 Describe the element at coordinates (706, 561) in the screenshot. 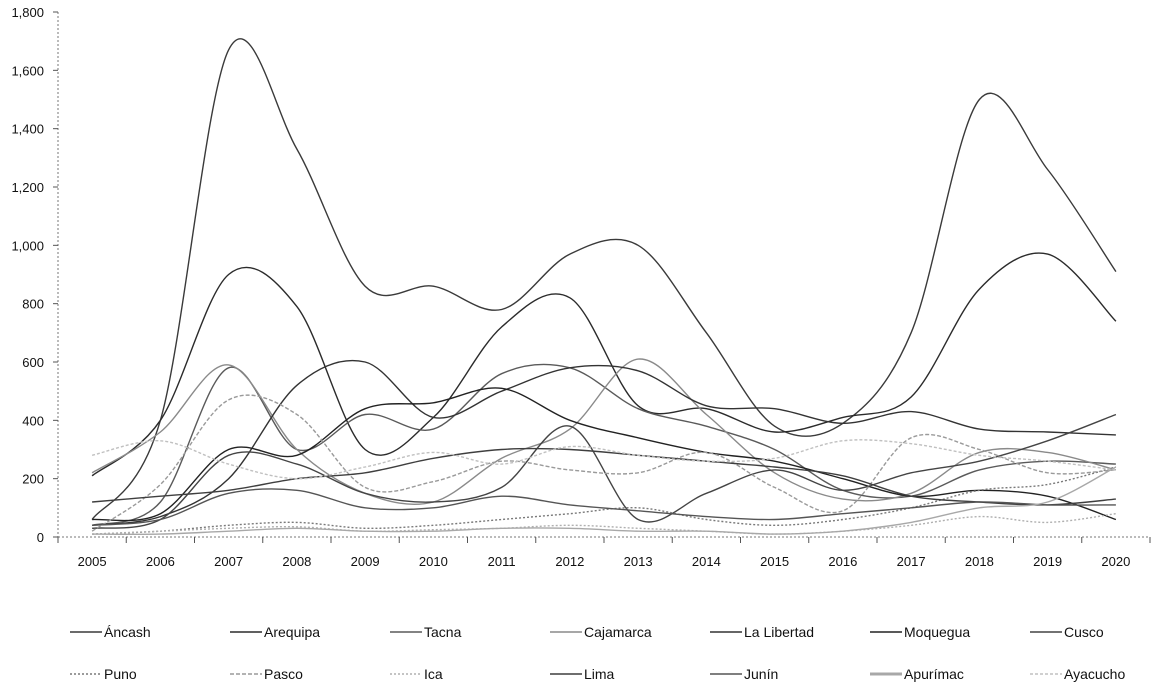

I see `x-tick-label: 2014` at that location.